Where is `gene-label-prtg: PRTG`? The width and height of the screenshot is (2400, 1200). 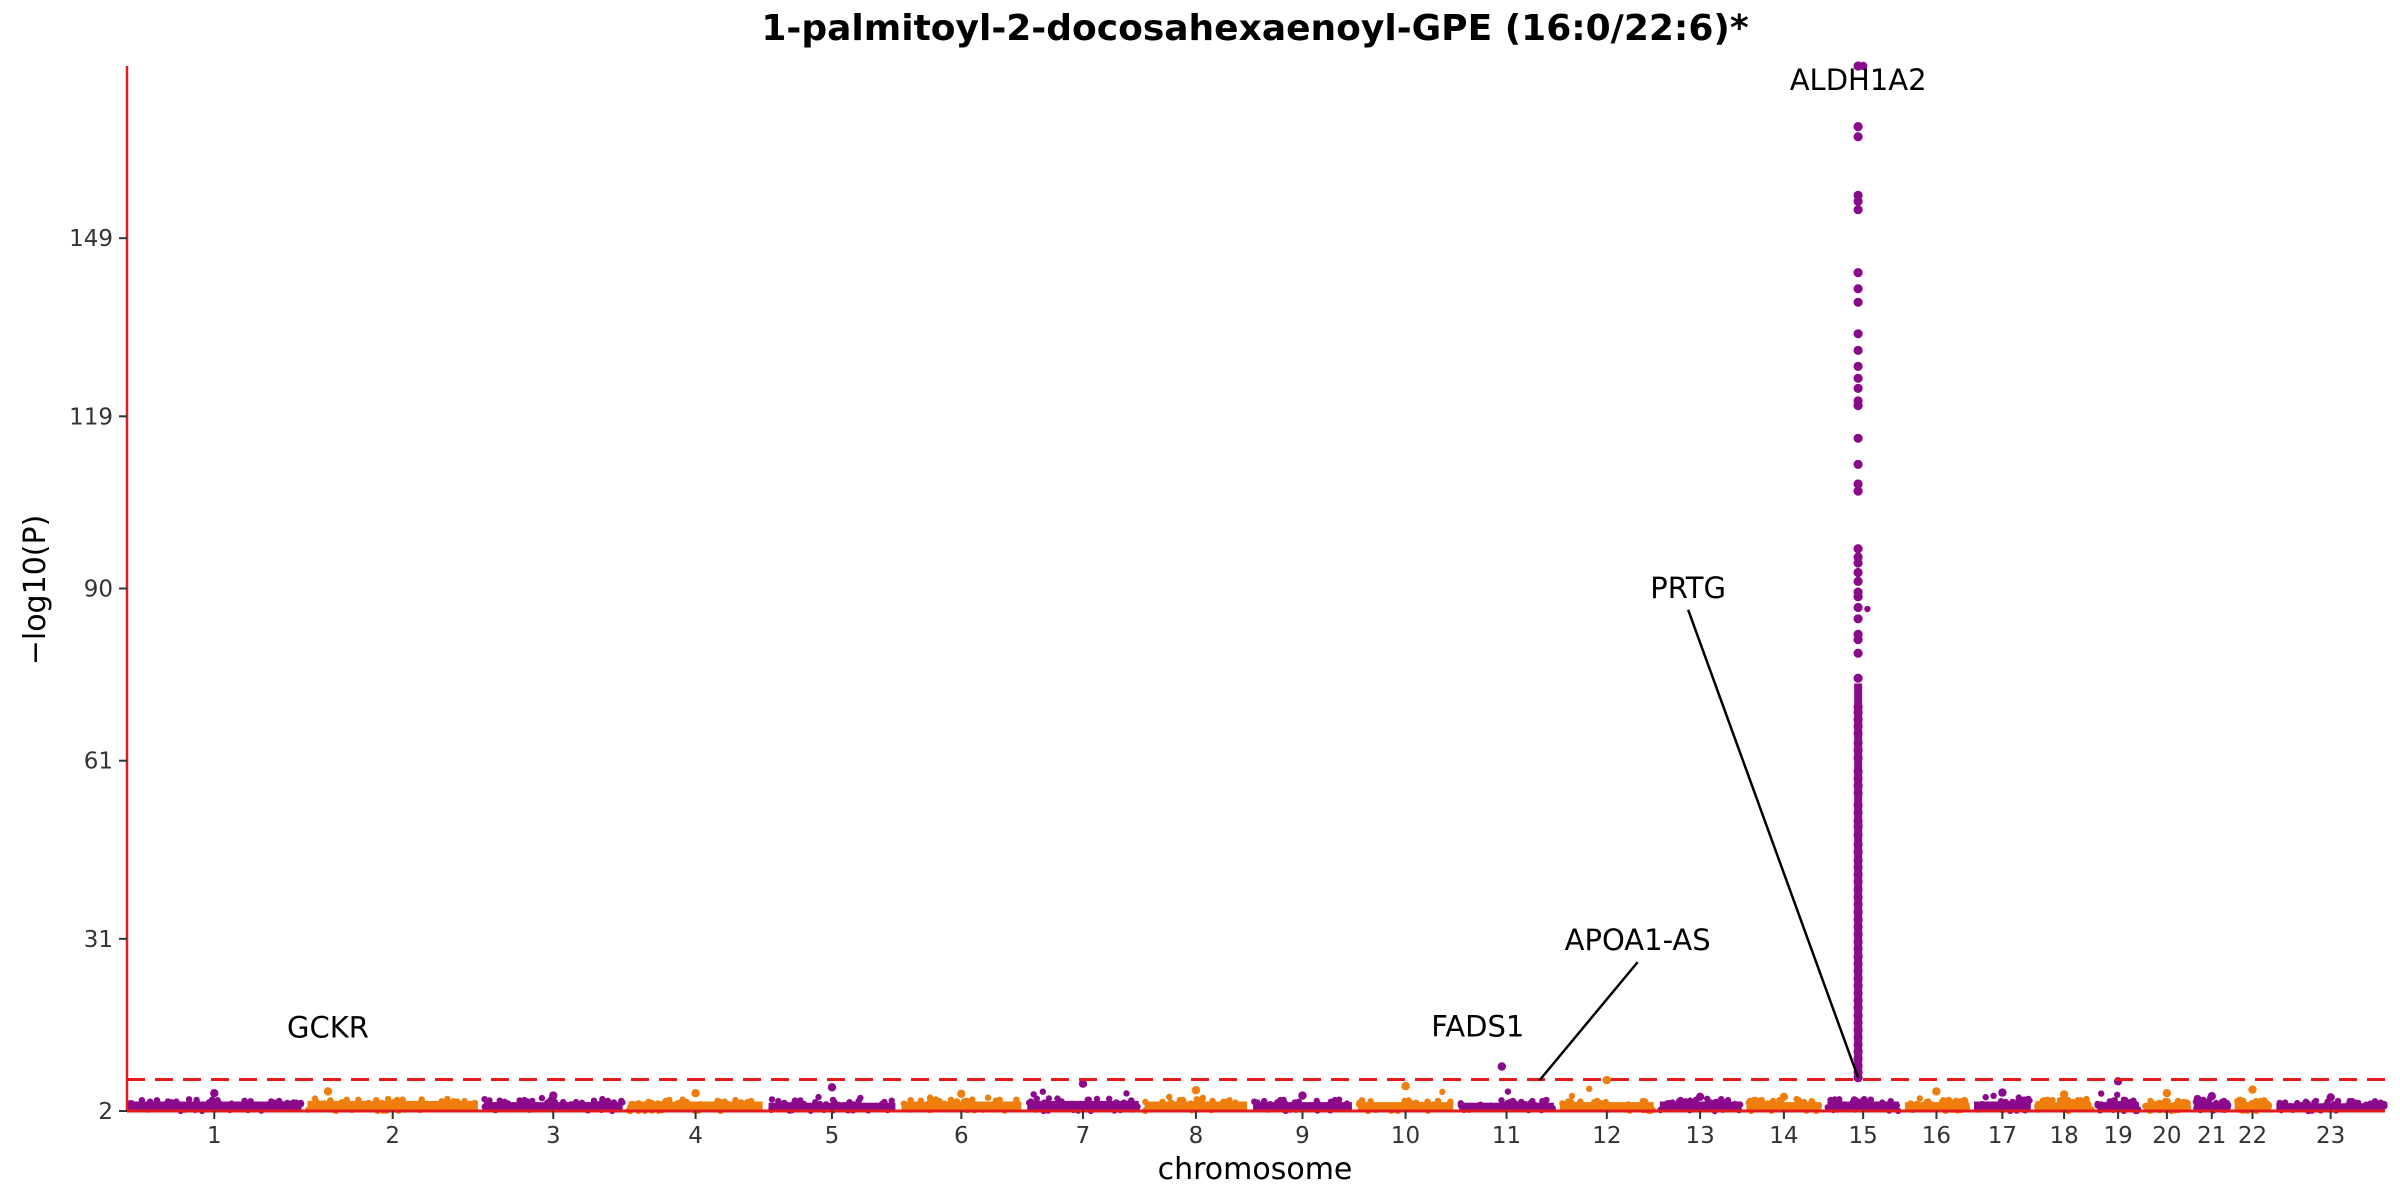 gene-label-prtg: PRTG is located at coordinates (1688, 588).